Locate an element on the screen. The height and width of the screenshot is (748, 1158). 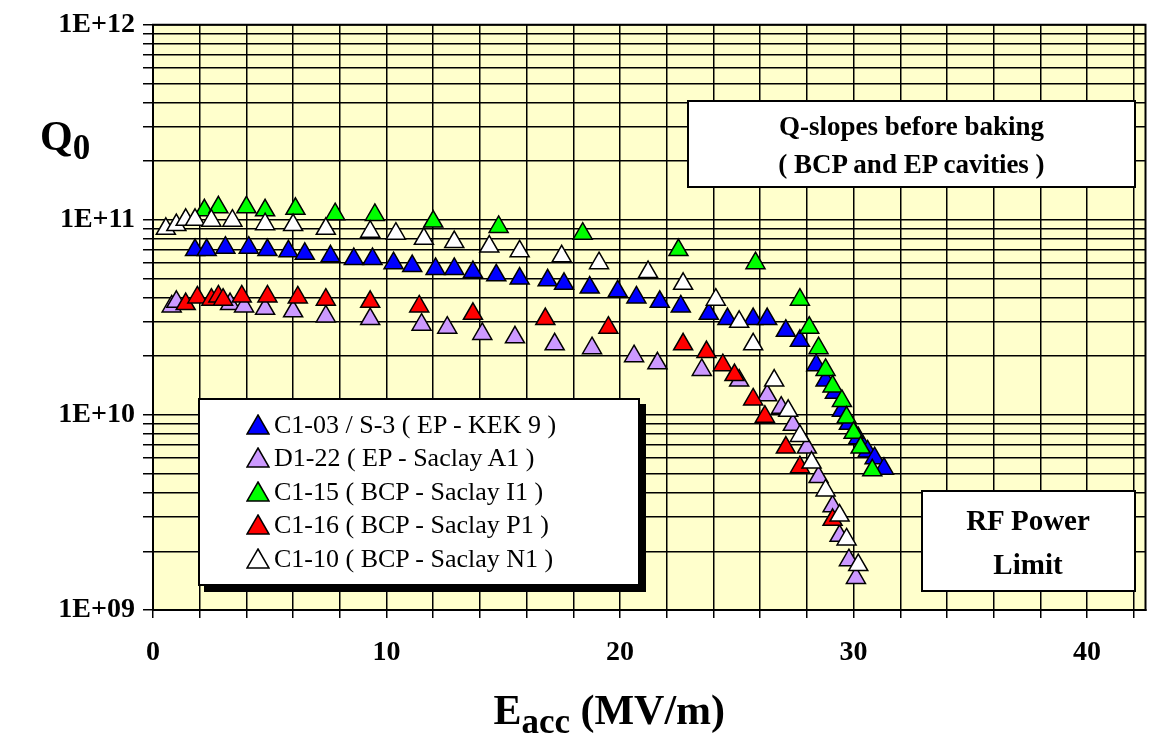
x-tick-label: 40 is located at coordinates (1087, 651).